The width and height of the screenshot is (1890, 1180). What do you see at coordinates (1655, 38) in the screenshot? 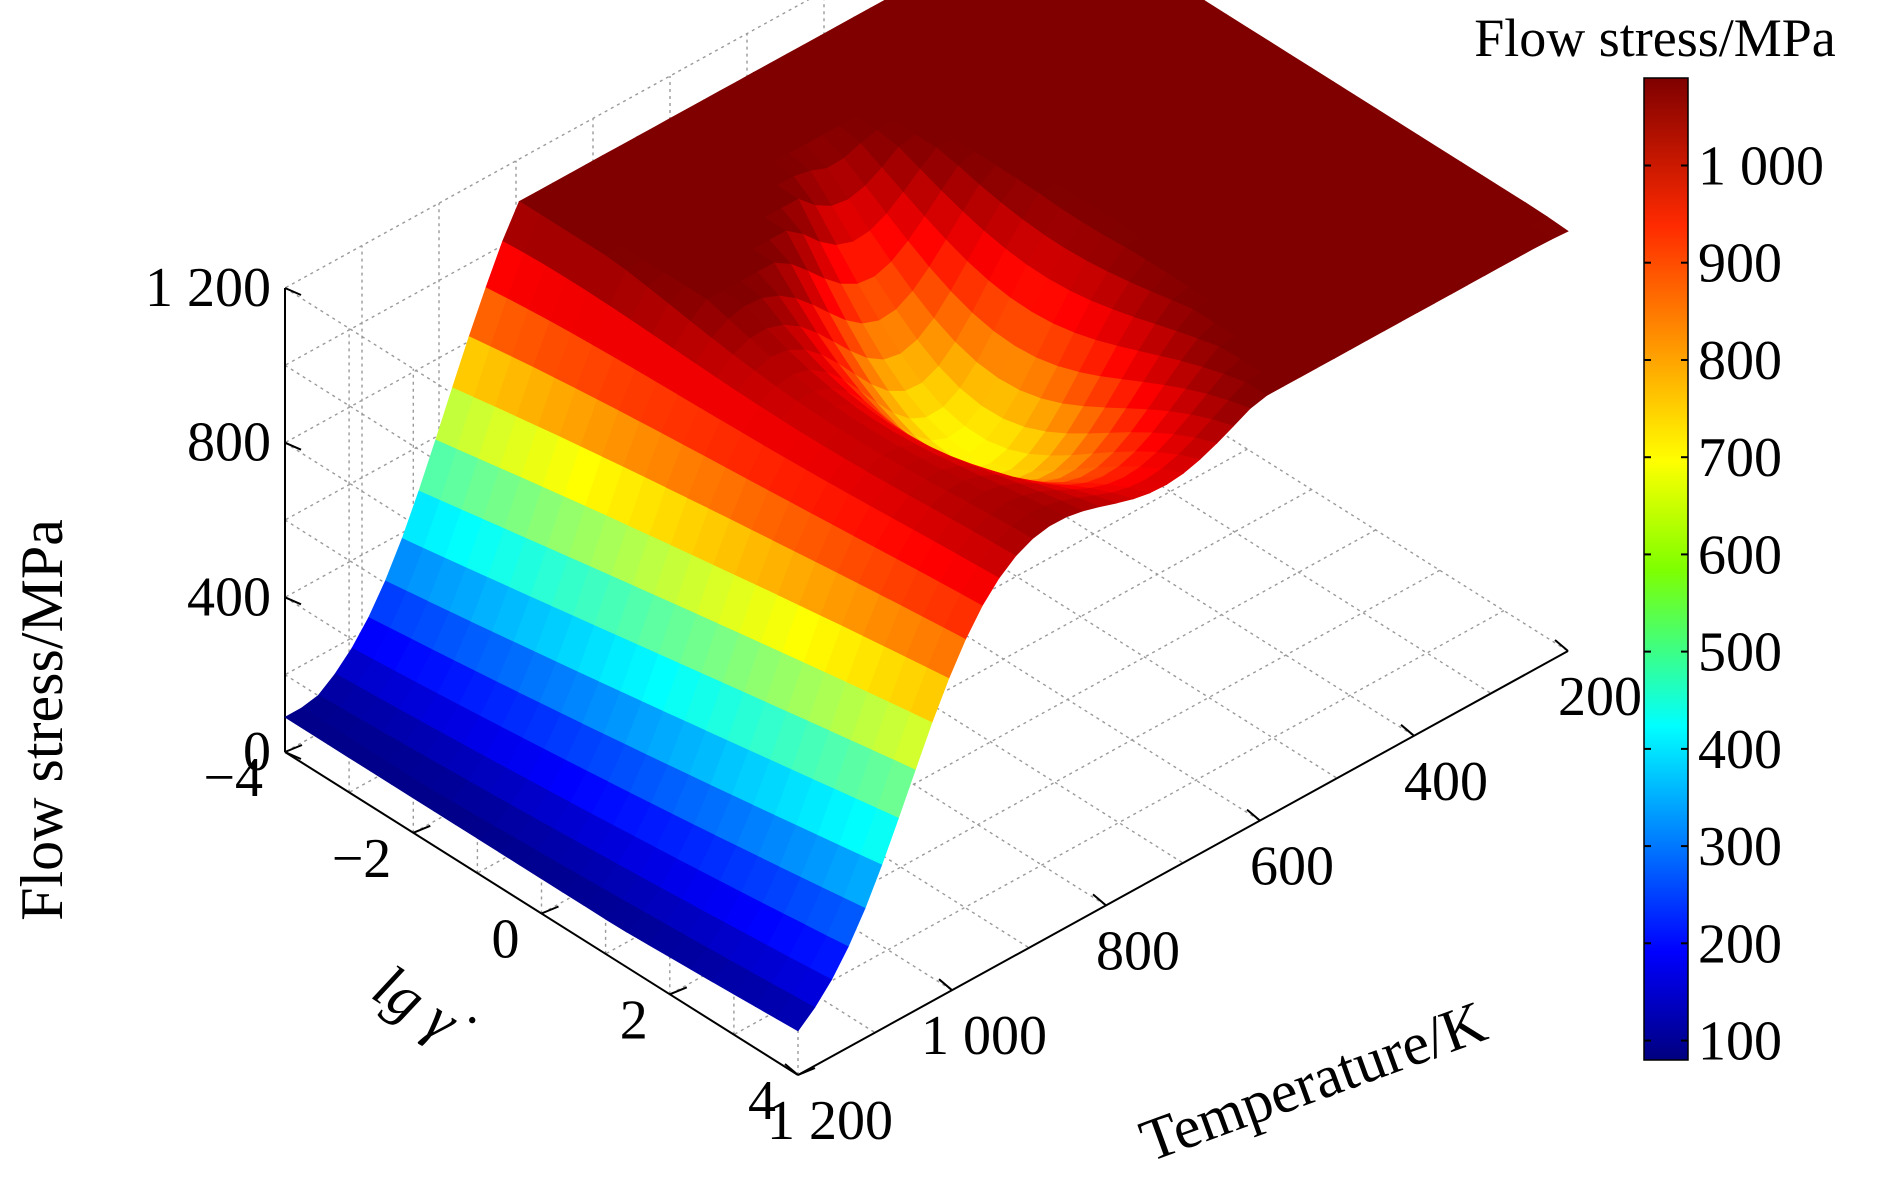
I see `colorbar-title: Flow stress/MPa` at bounding box center [1655, 38].